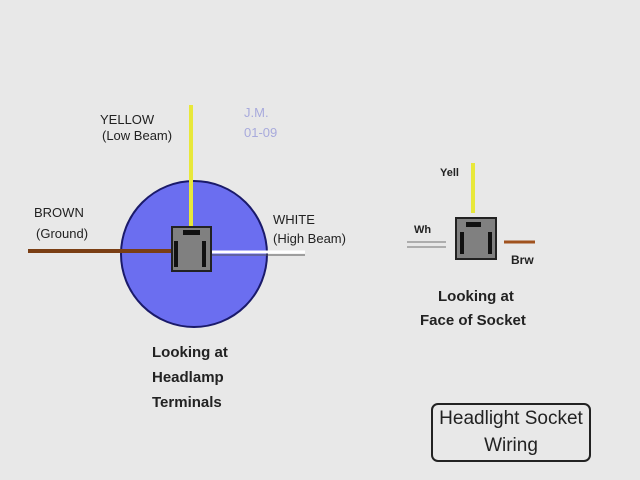 The width and height of the screenshot is (640, 480). I want to click on date: 01-09, so click(261, 132).